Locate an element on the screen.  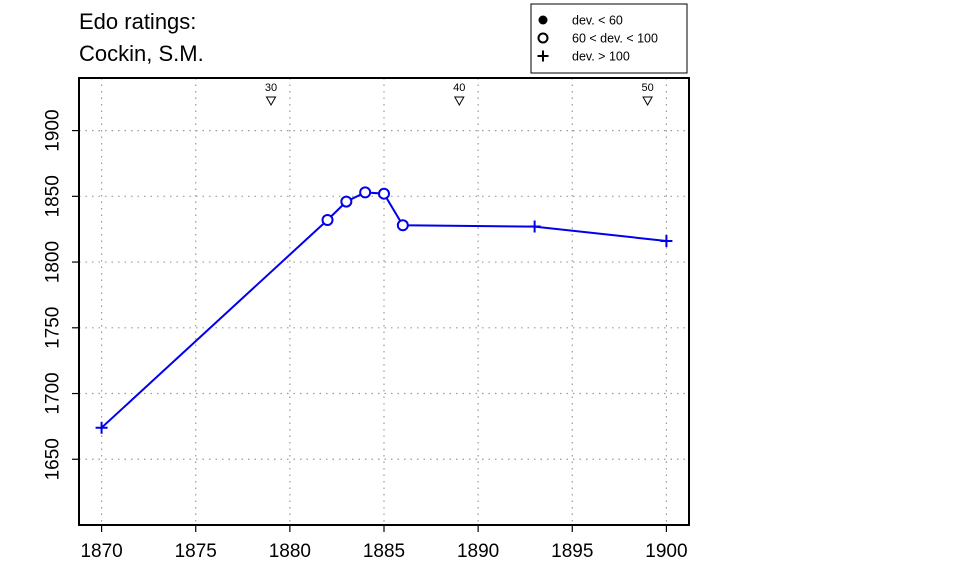
age-label: 50 is located at coordinates (647, 88).